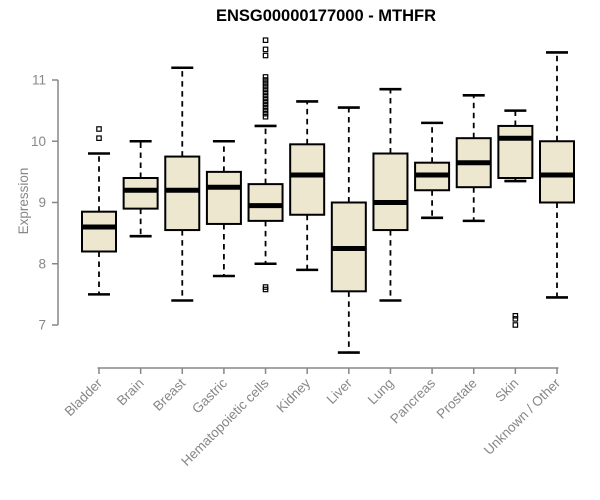 The height and width of the screenshot is (500, 600). I want to click on boxplot-pancreas, so click(432, 170).